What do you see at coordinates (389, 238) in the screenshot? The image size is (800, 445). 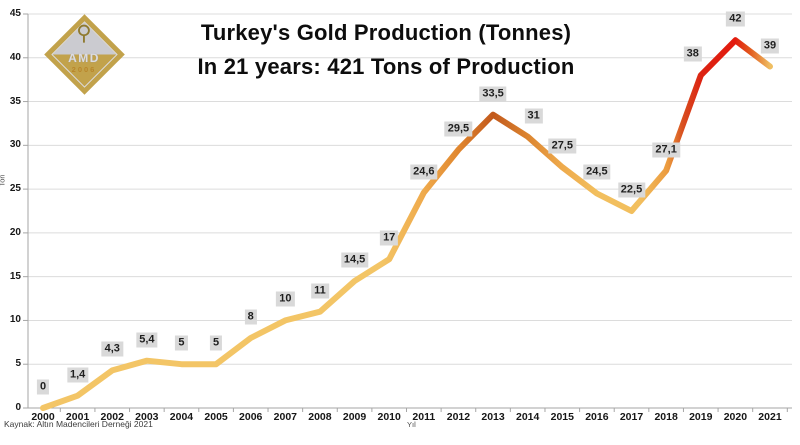 I see `data-label-2010: 17` at bounding box center [389, 238].